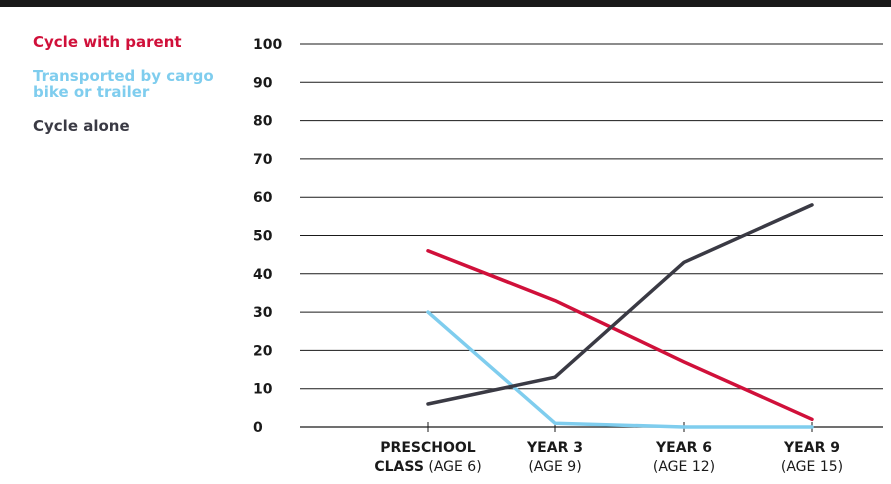 The height and width of the screenshot is (484, 891). Describe the element at coordinates (107, 42) in the screenshot. I see `legend-item-cycle-with-parent: Cycle with parent` at that location.